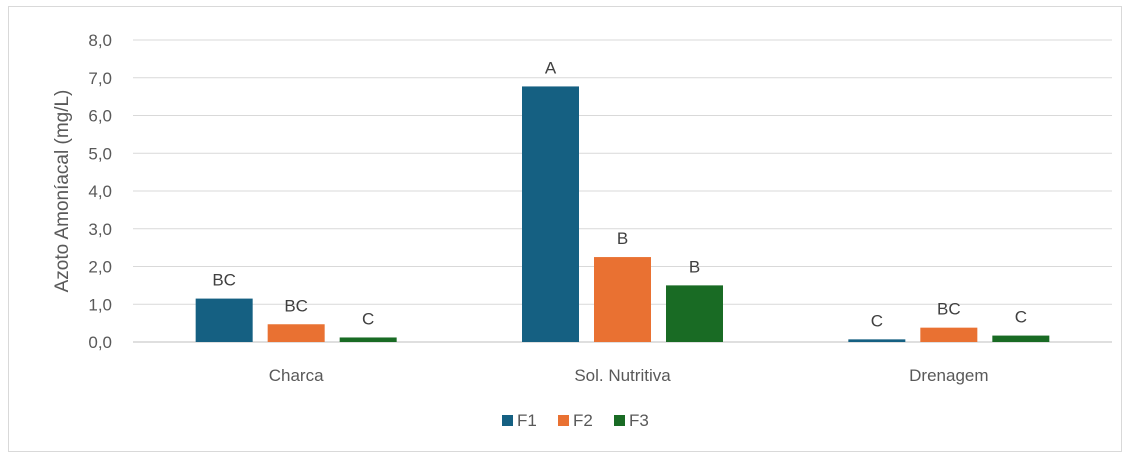 The image size is (1130, 457). I want to click on legend-swatch-f3, so click(619, 420).